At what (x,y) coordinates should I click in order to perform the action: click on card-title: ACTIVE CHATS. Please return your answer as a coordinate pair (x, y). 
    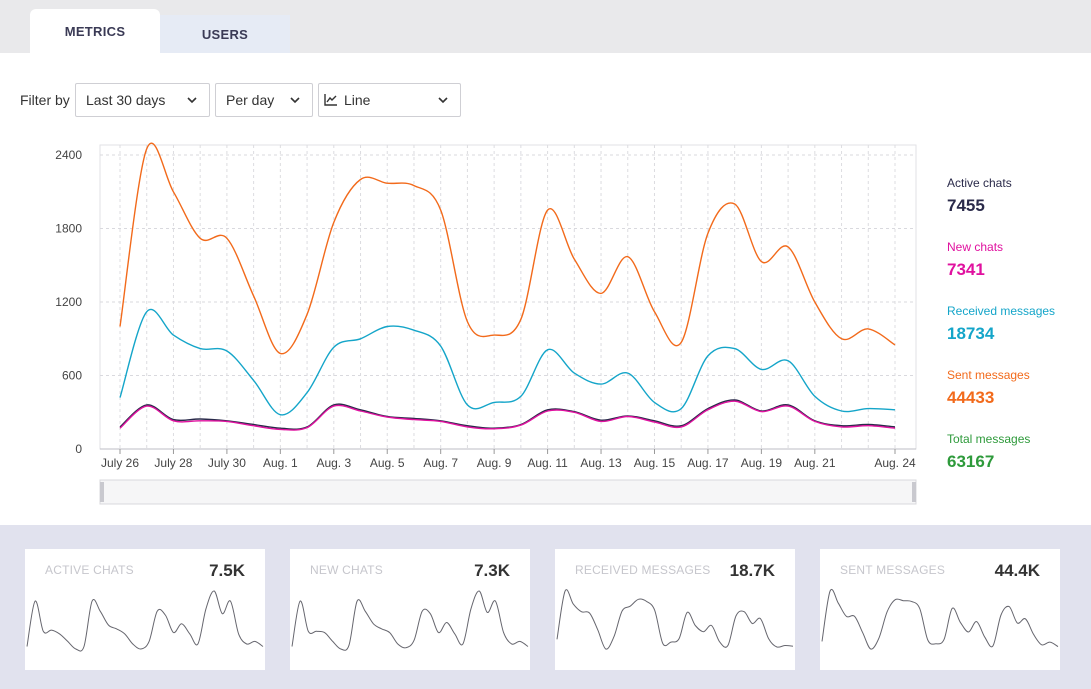
    Looking at the image, I should click on (89, 570).